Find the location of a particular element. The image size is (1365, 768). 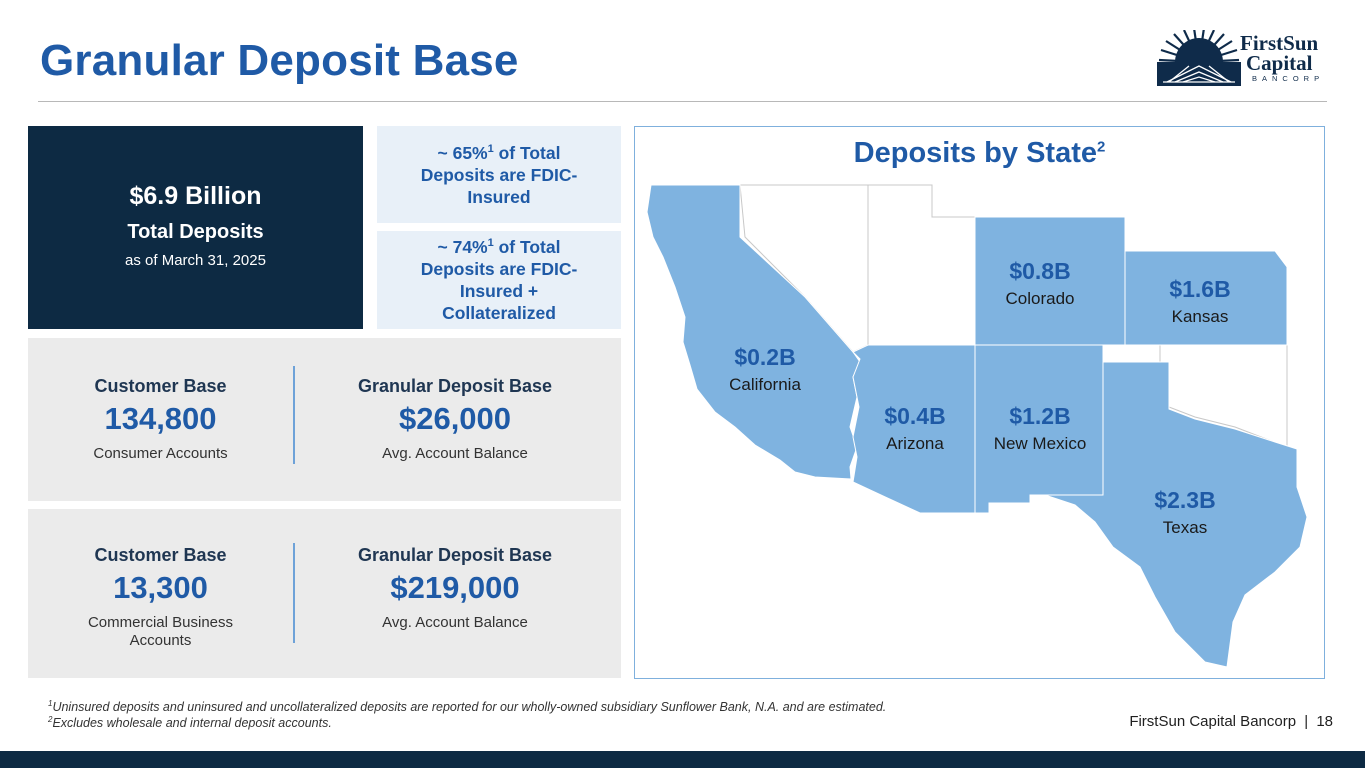

bottom-bar is located at coordinates (682, 759).